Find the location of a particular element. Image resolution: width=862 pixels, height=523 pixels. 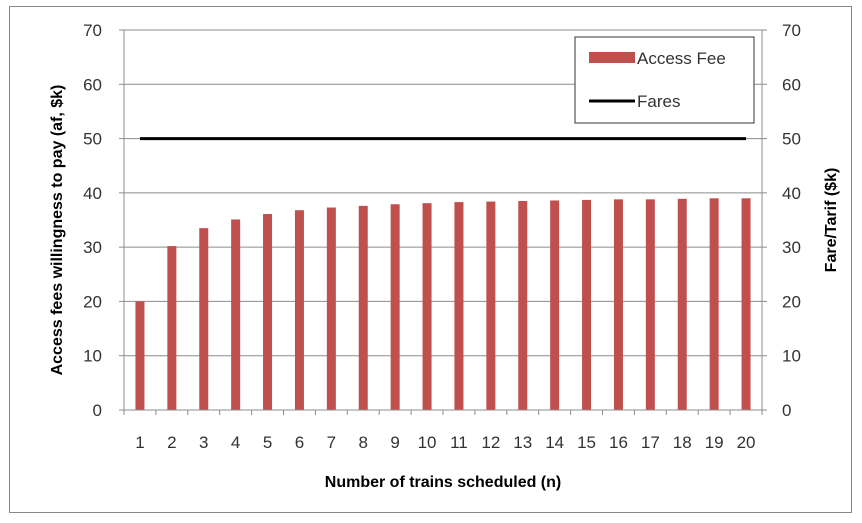

x-tick-label: 13 is located at coordinates (522, 442).